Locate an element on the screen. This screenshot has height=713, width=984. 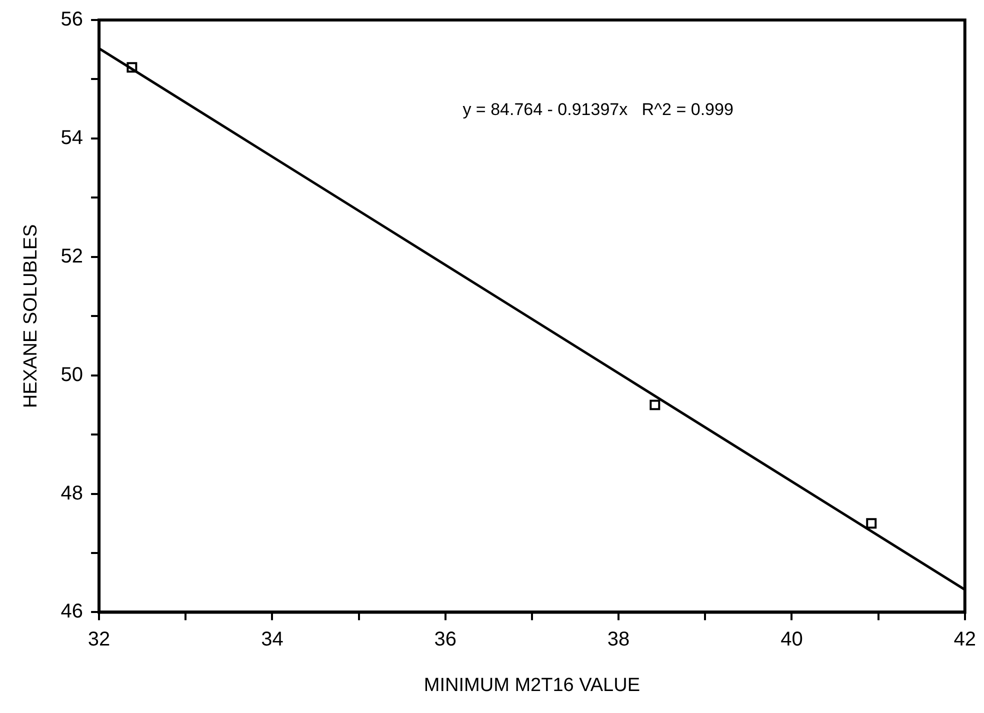
x-tick-label: 38 is located at coordinates (618, 639).